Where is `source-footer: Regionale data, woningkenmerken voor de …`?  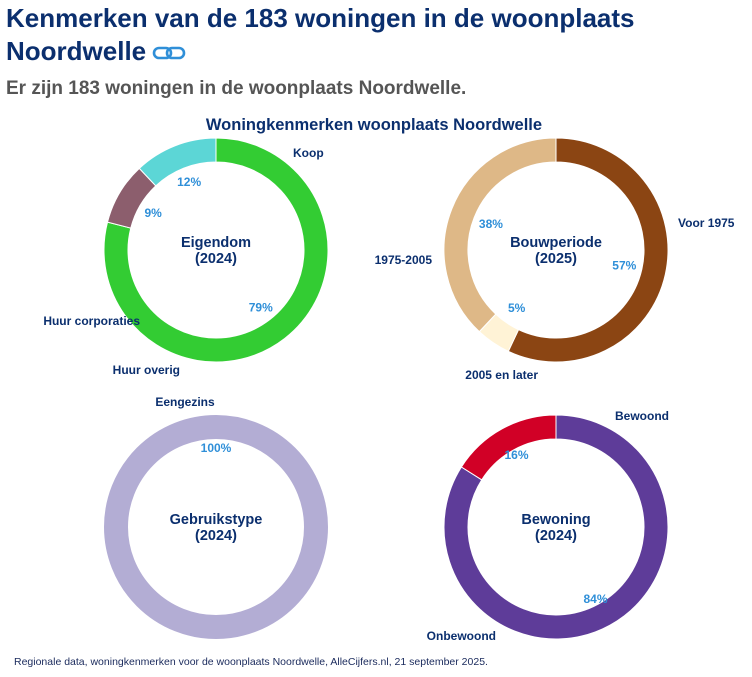 source-footer: Regionale data, woningkenmerken voor de … is located at coordinates (251, 662).